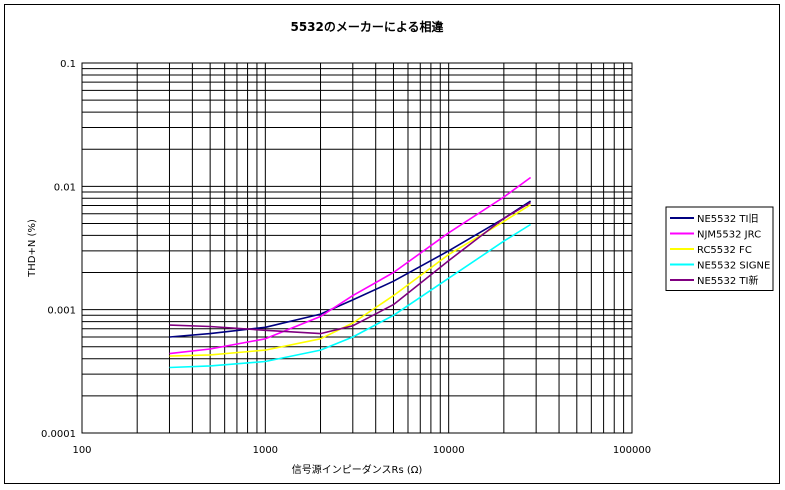 The height and width of the screenshot is (490, 785). What do you see at coordinates (265, 450) in the screenshot?
I see `x-tick-label: 1000` at bounding box center [265, 450].